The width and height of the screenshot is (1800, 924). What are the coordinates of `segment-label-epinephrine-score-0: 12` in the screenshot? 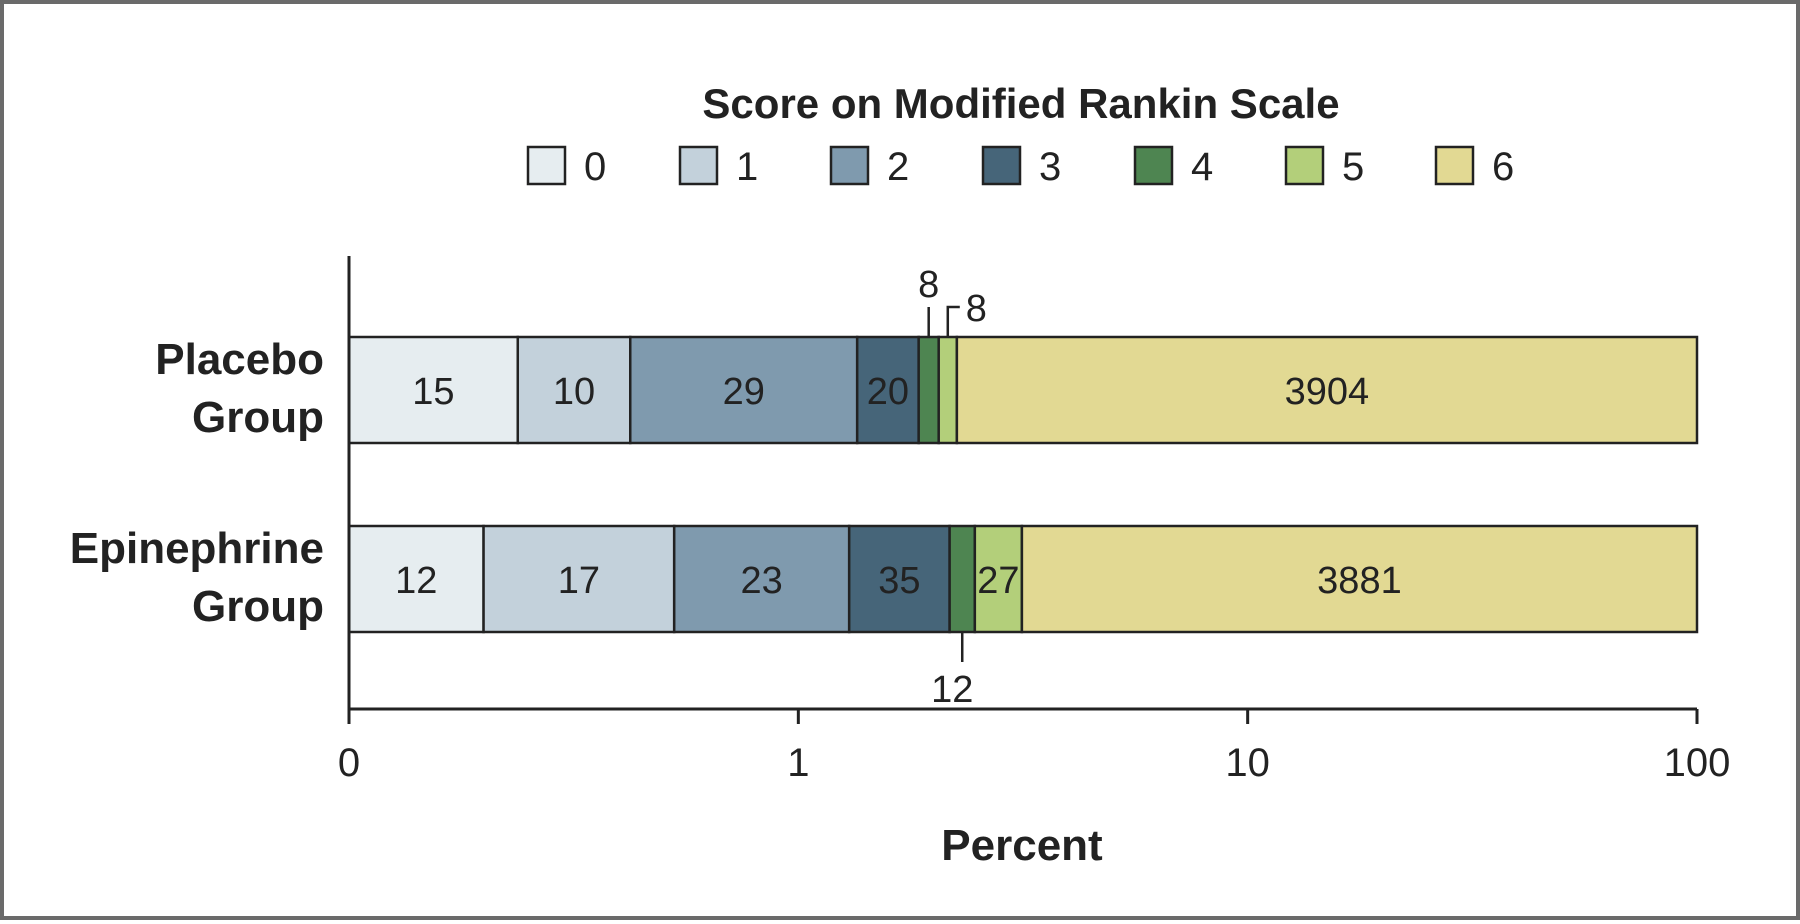 It's located at (416, 581).